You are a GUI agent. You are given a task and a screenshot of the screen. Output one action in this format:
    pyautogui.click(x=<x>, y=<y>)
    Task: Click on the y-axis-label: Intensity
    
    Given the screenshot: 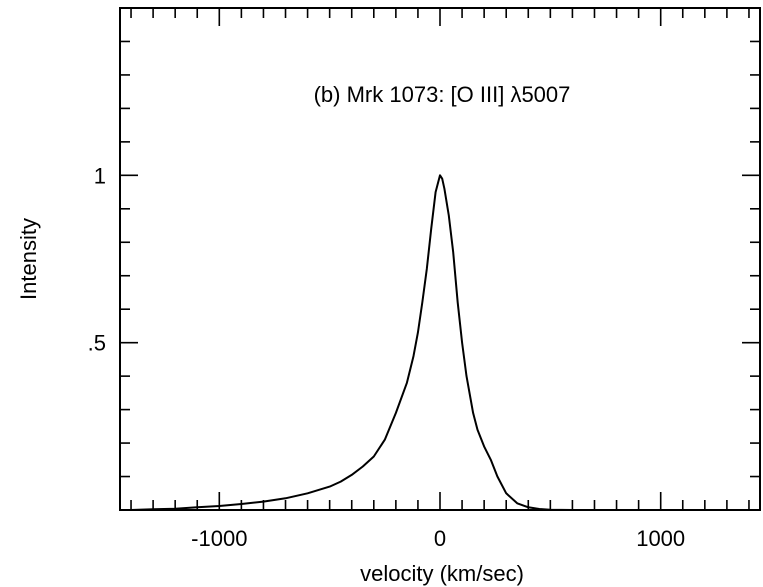 What is the action you would take?
    pyautogui.click(x=28, y=259)
    